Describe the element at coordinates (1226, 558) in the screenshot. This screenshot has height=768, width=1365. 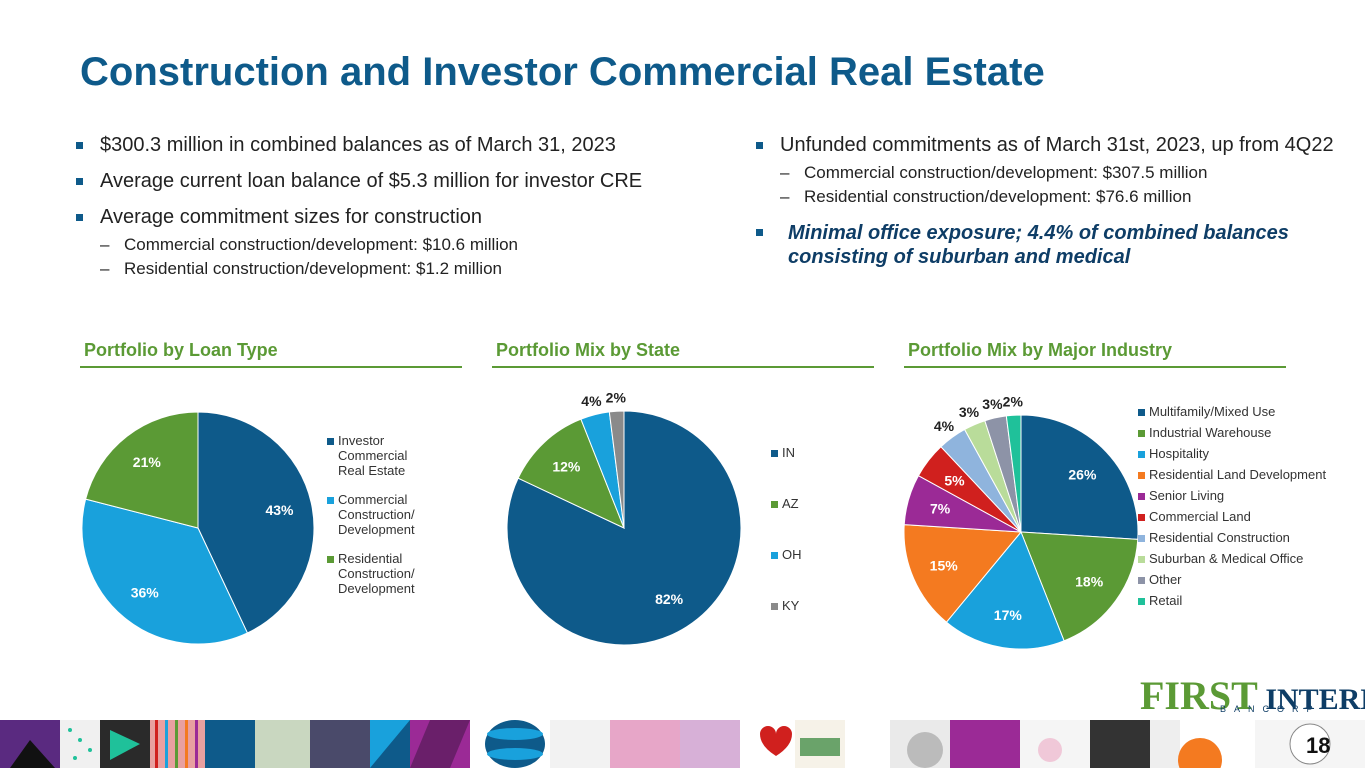
I see `legend-label: Suburban & Medical Office` at that location.